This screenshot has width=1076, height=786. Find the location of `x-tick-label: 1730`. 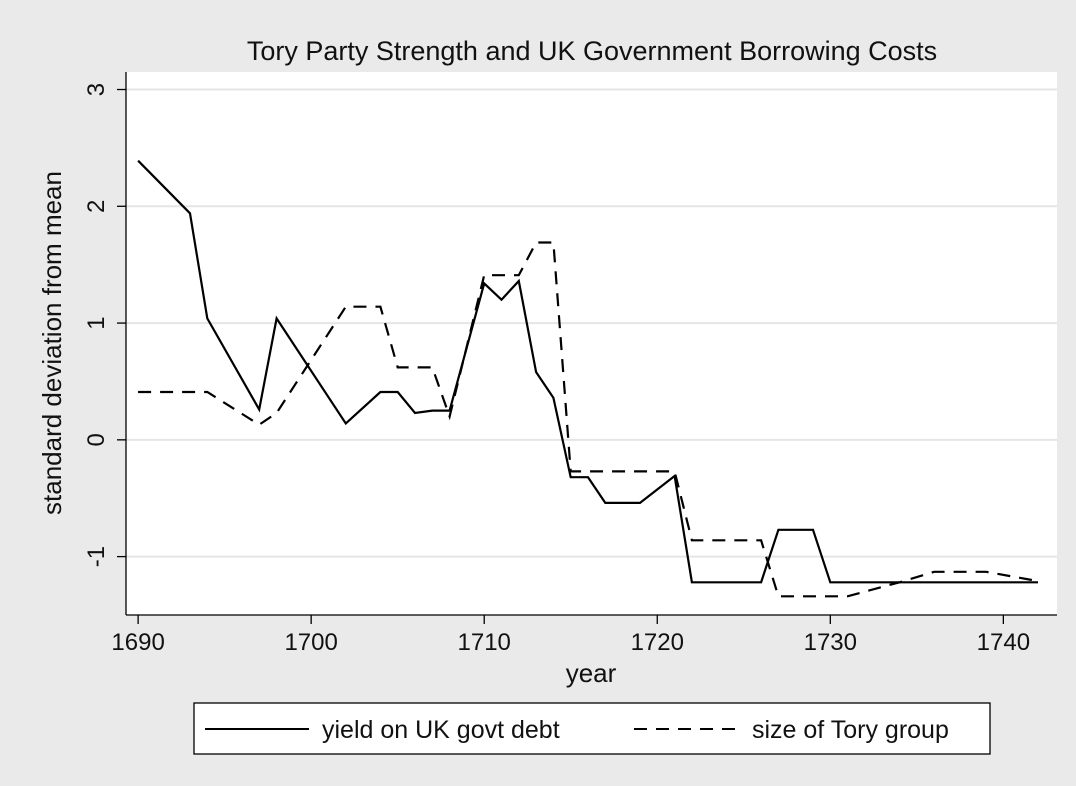

x-tick-label: 1730 is located at coordinates (830, 642).